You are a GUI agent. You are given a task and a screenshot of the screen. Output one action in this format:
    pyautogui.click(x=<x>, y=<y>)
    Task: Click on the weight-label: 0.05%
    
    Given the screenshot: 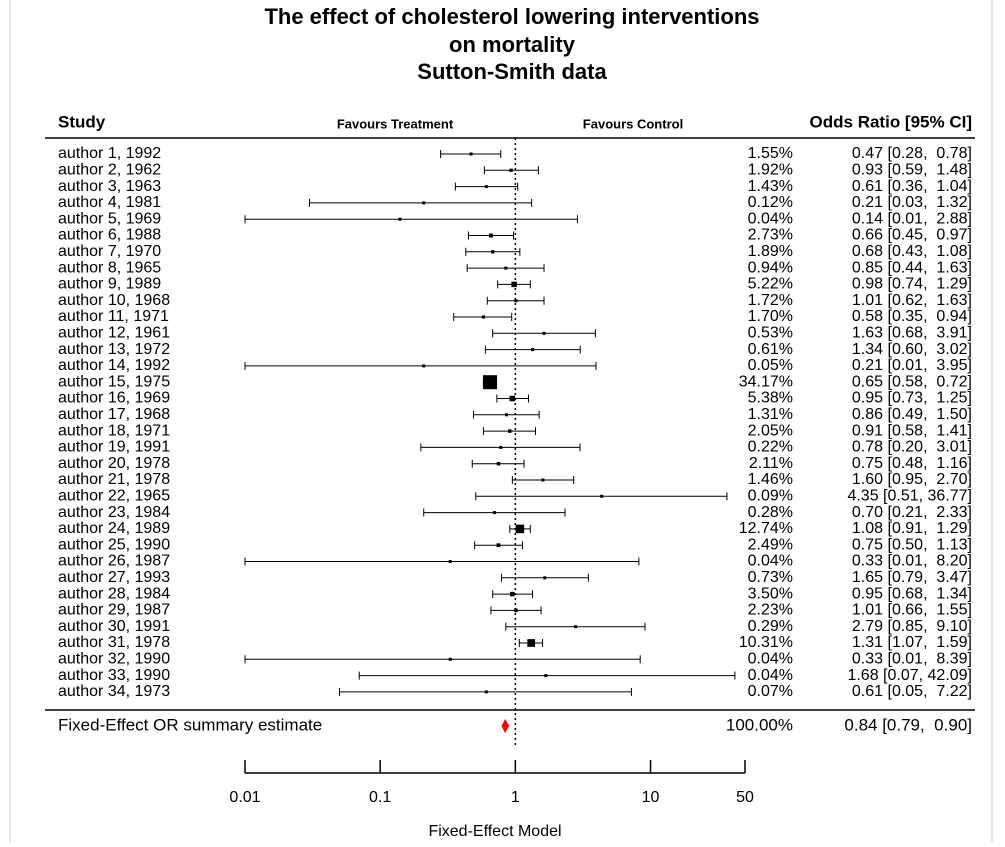 What is the action you would take?
    pyautogui.click(x=770, y=365)
    